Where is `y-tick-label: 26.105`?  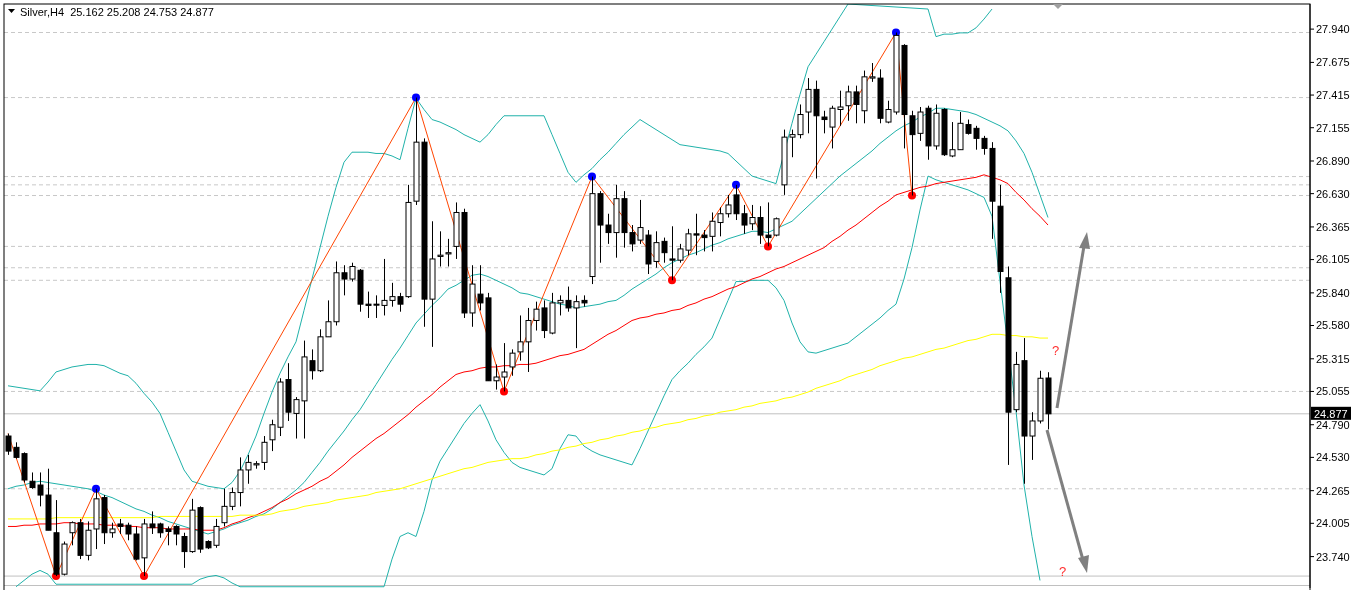
y-tick-label: 26.105 is located at coordinates (1333, 259).